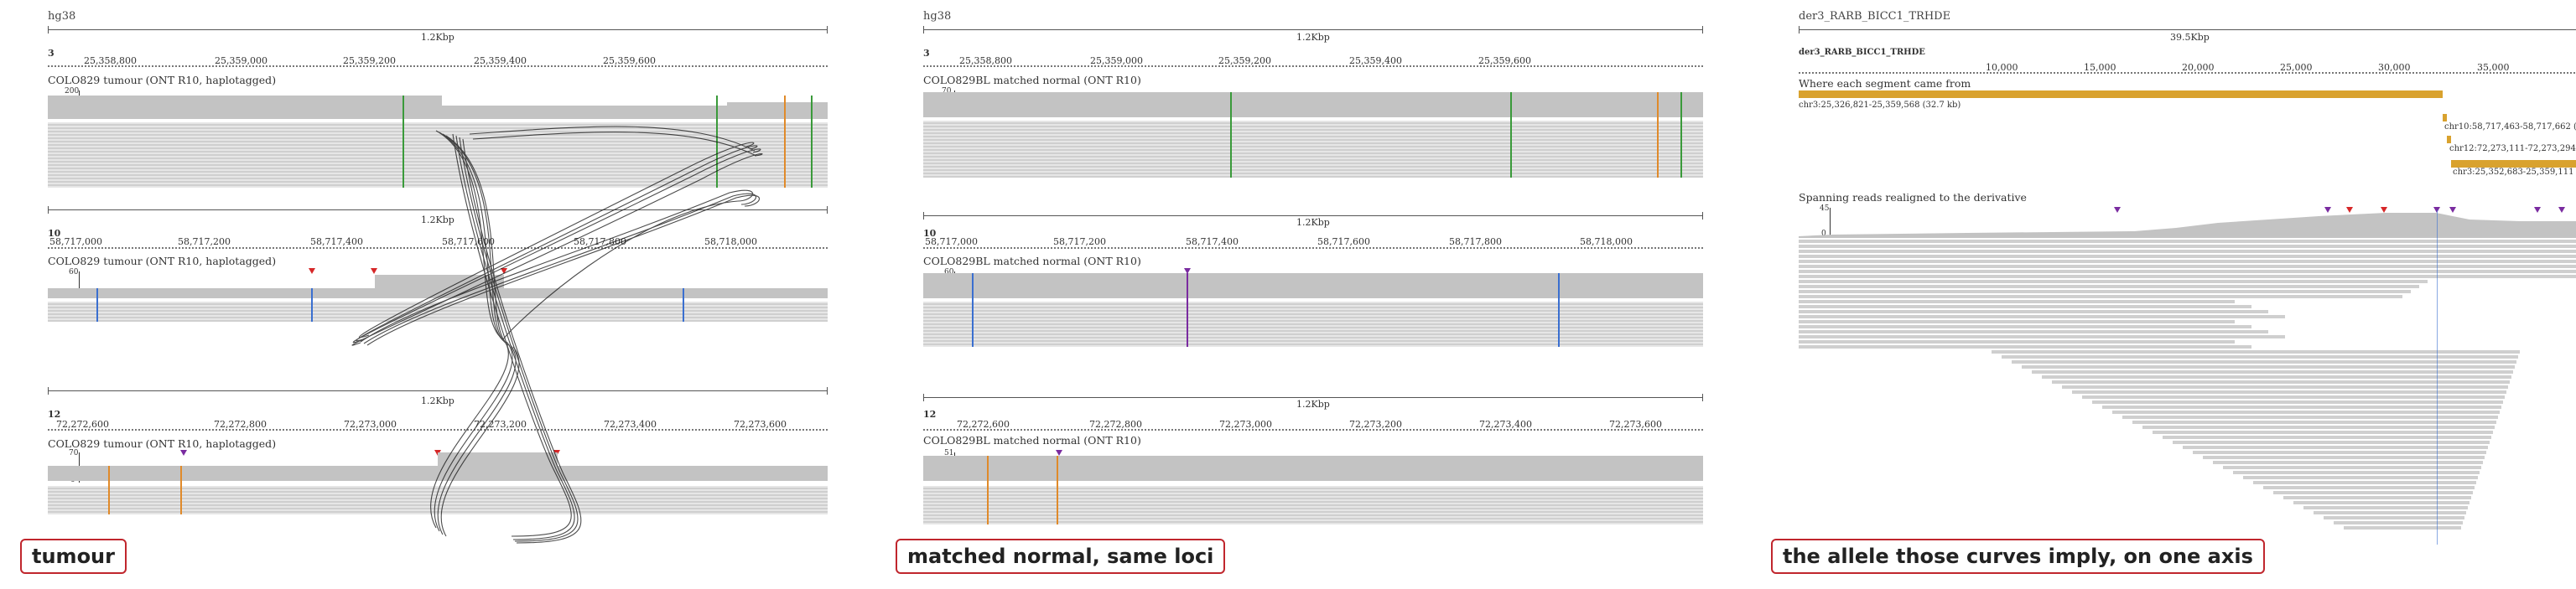  What do you see at coordinates (2190, 37) in the screenshot?
I see `region-span-label: 39.5Kbp` at bounding box center [2190, 37].